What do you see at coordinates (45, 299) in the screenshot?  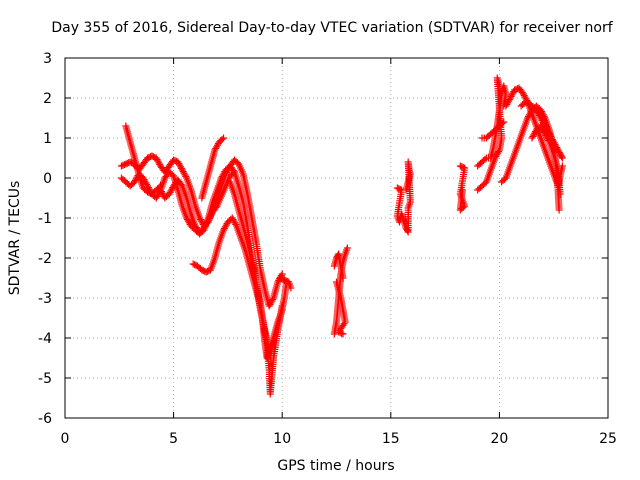 I see `y-tick-label: -3` at bounding box center [45, 299].